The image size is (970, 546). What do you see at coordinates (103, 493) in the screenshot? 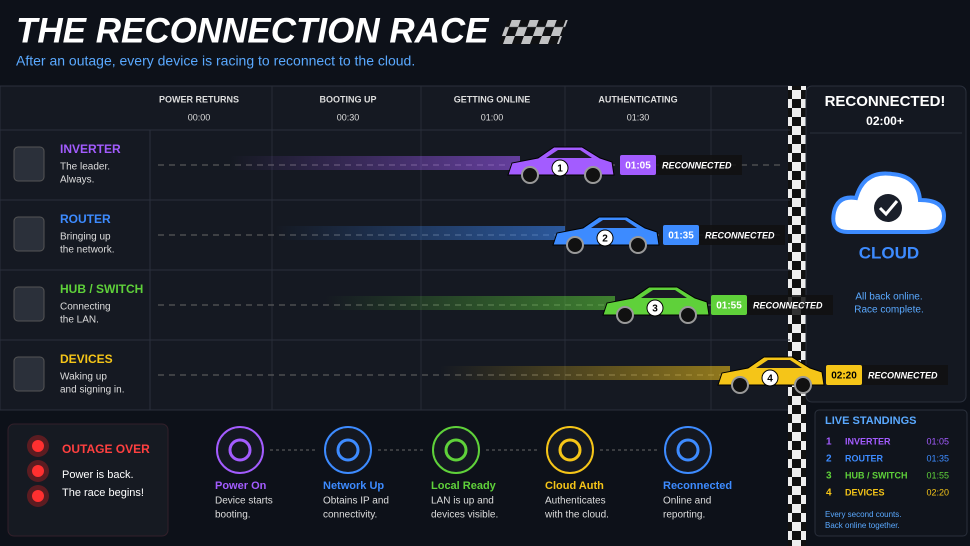
I see `outage-line: The race begins!` at bounding box center [103, 493].